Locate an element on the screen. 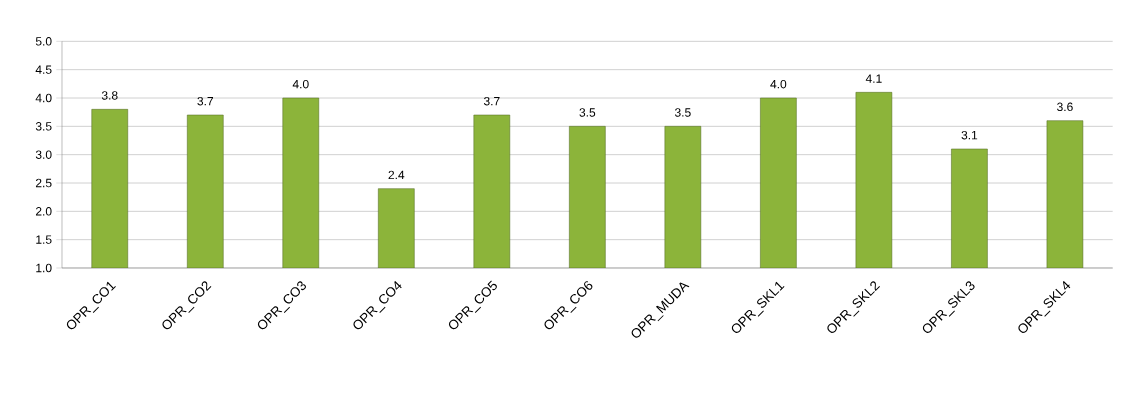 This screenshot has height=414, width=1131. y-tick-label: 1.5 is located at coordinates (44, 239).